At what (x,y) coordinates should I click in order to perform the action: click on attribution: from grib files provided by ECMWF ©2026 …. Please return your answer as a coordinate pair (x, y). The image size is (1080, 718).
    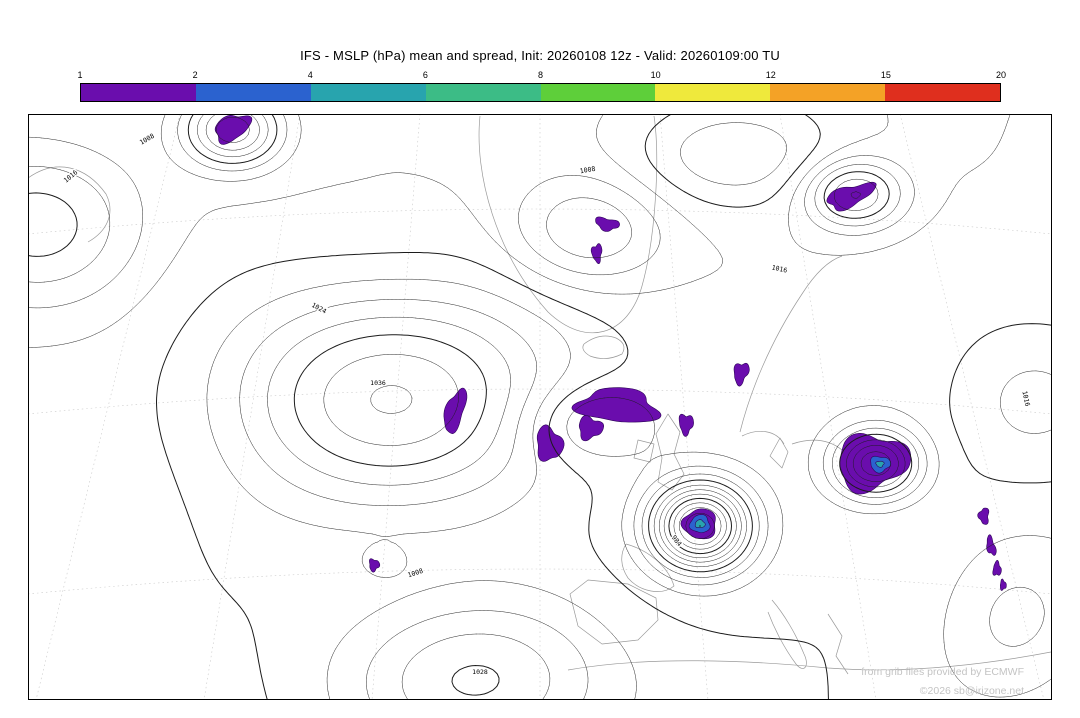
    Looking at the image, I should click on (942, 682).